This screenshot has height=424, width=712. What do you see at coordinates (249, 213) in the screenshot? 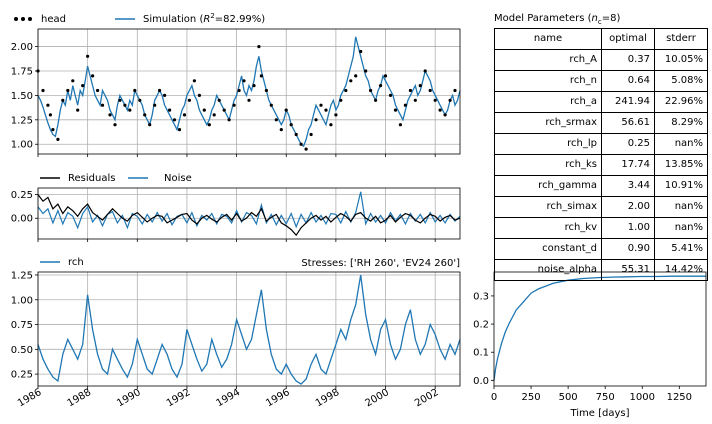
I see `residuals-axes-frame` at bounding box center [249, 213].